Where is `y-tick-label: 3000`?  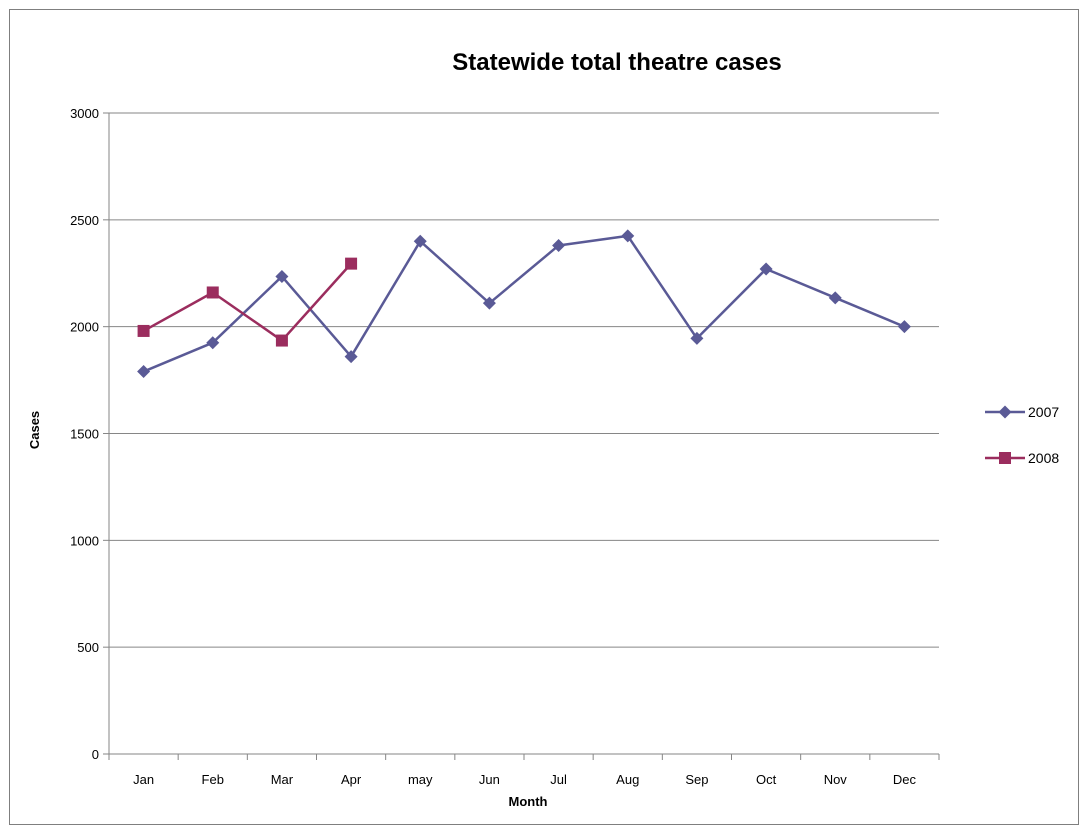 y-tick-label: 3000 is located at coordinates (84, 113).